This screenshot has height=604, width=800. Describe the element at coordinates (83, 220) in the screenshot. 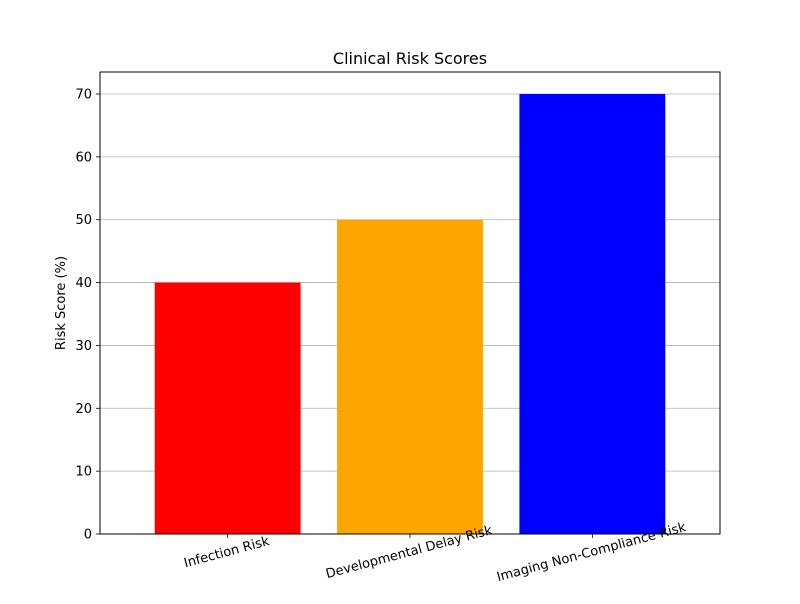

I see `y-tick-label: 50` at that location.